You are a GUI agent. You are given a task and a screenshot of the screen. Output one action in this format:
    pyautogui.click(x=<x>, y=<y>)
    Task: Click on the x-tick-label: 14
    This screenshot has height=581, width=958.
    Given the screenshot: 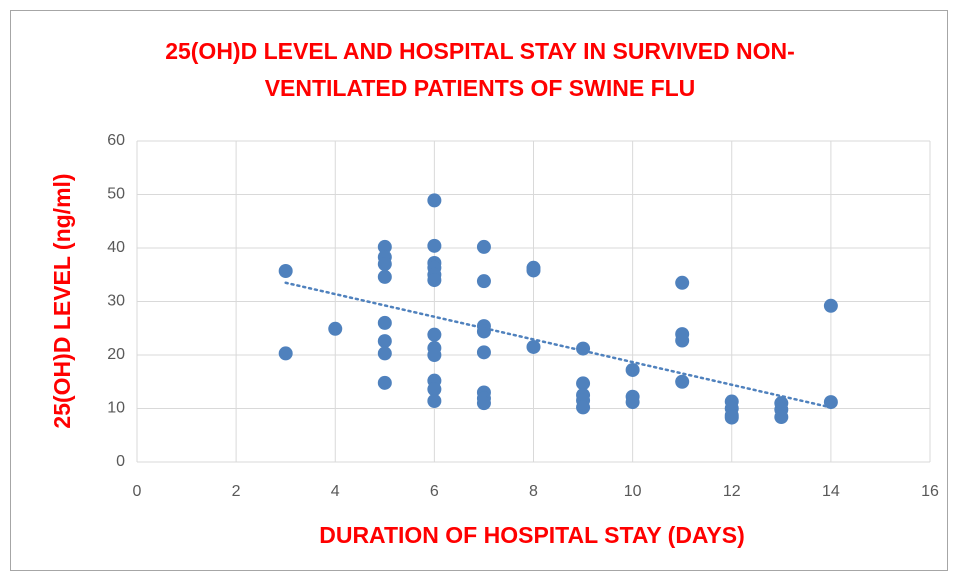 What is the action you would take?
    pyautogui.click(x=831, y=491)
    